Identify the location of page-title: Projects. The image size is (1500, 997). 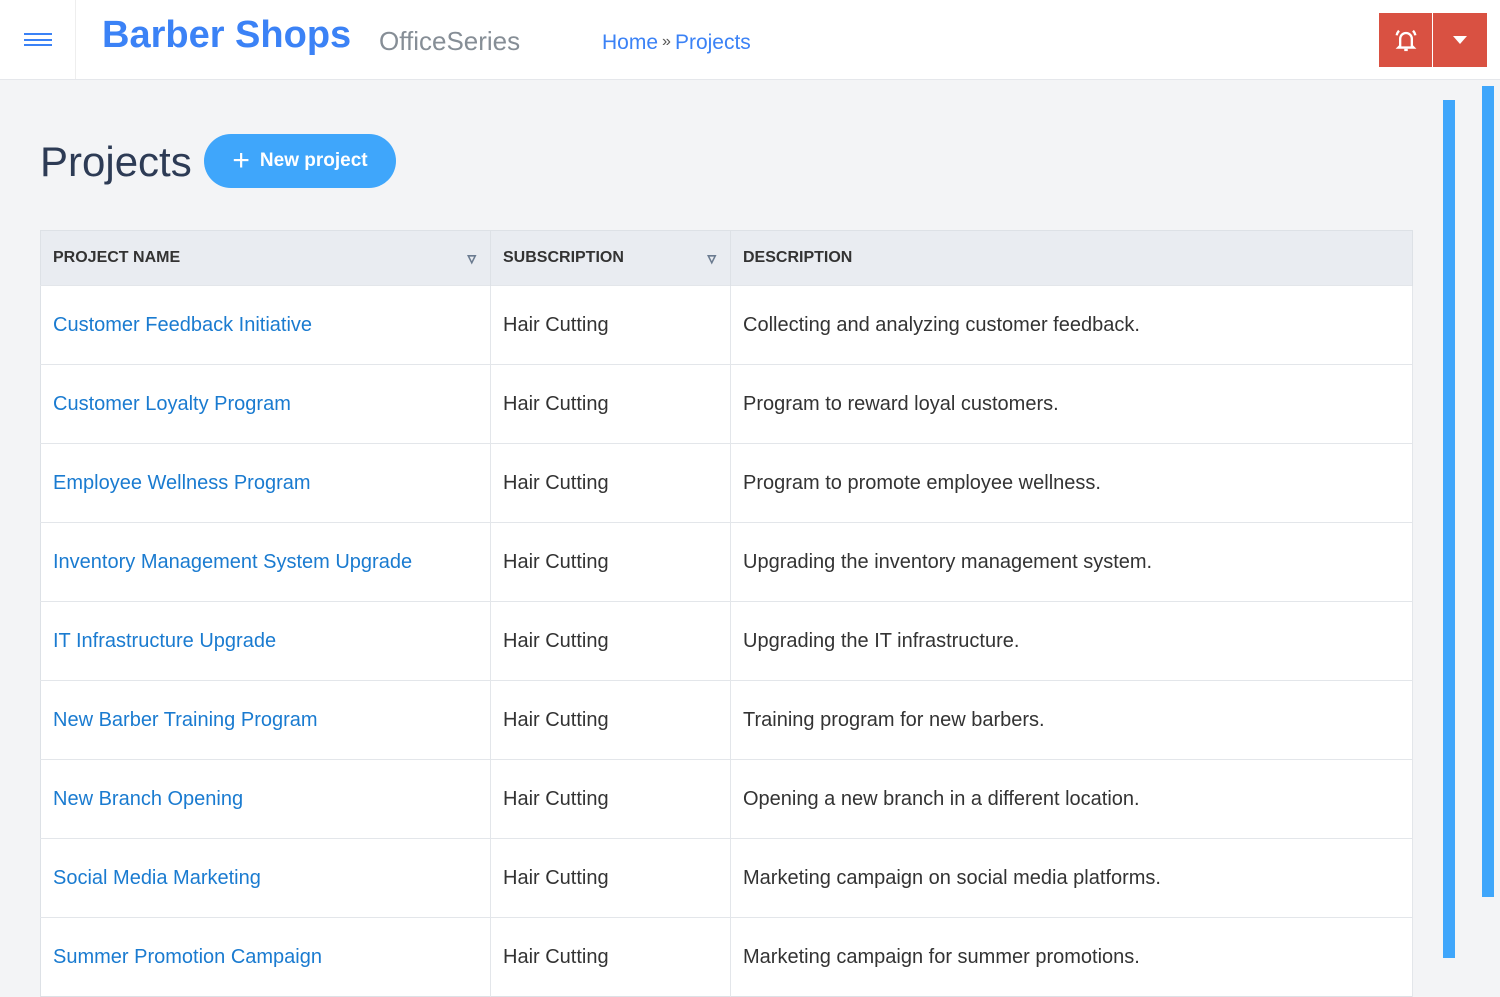
(116, 161).